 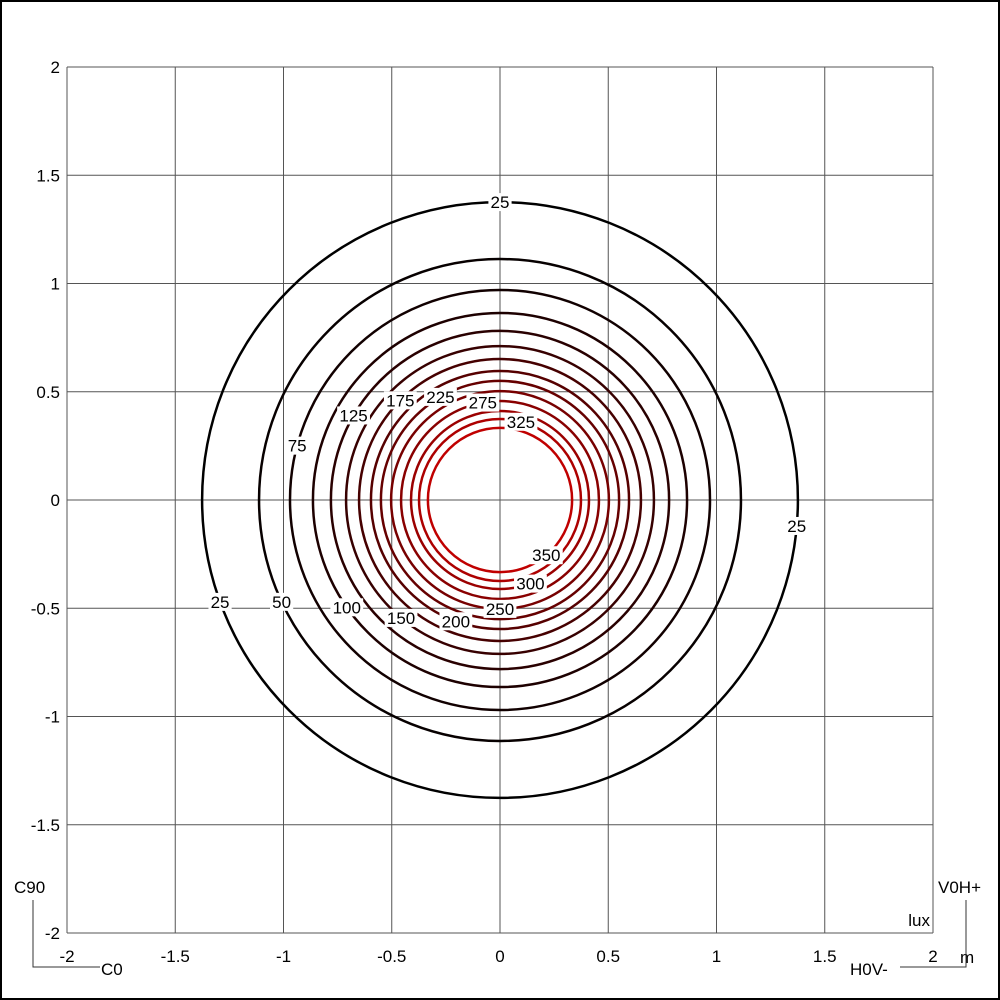 What do you see at coordinates (933, 934) in the screenshot?
I see `h-axis-indicator` at bounding box center [933, 934].